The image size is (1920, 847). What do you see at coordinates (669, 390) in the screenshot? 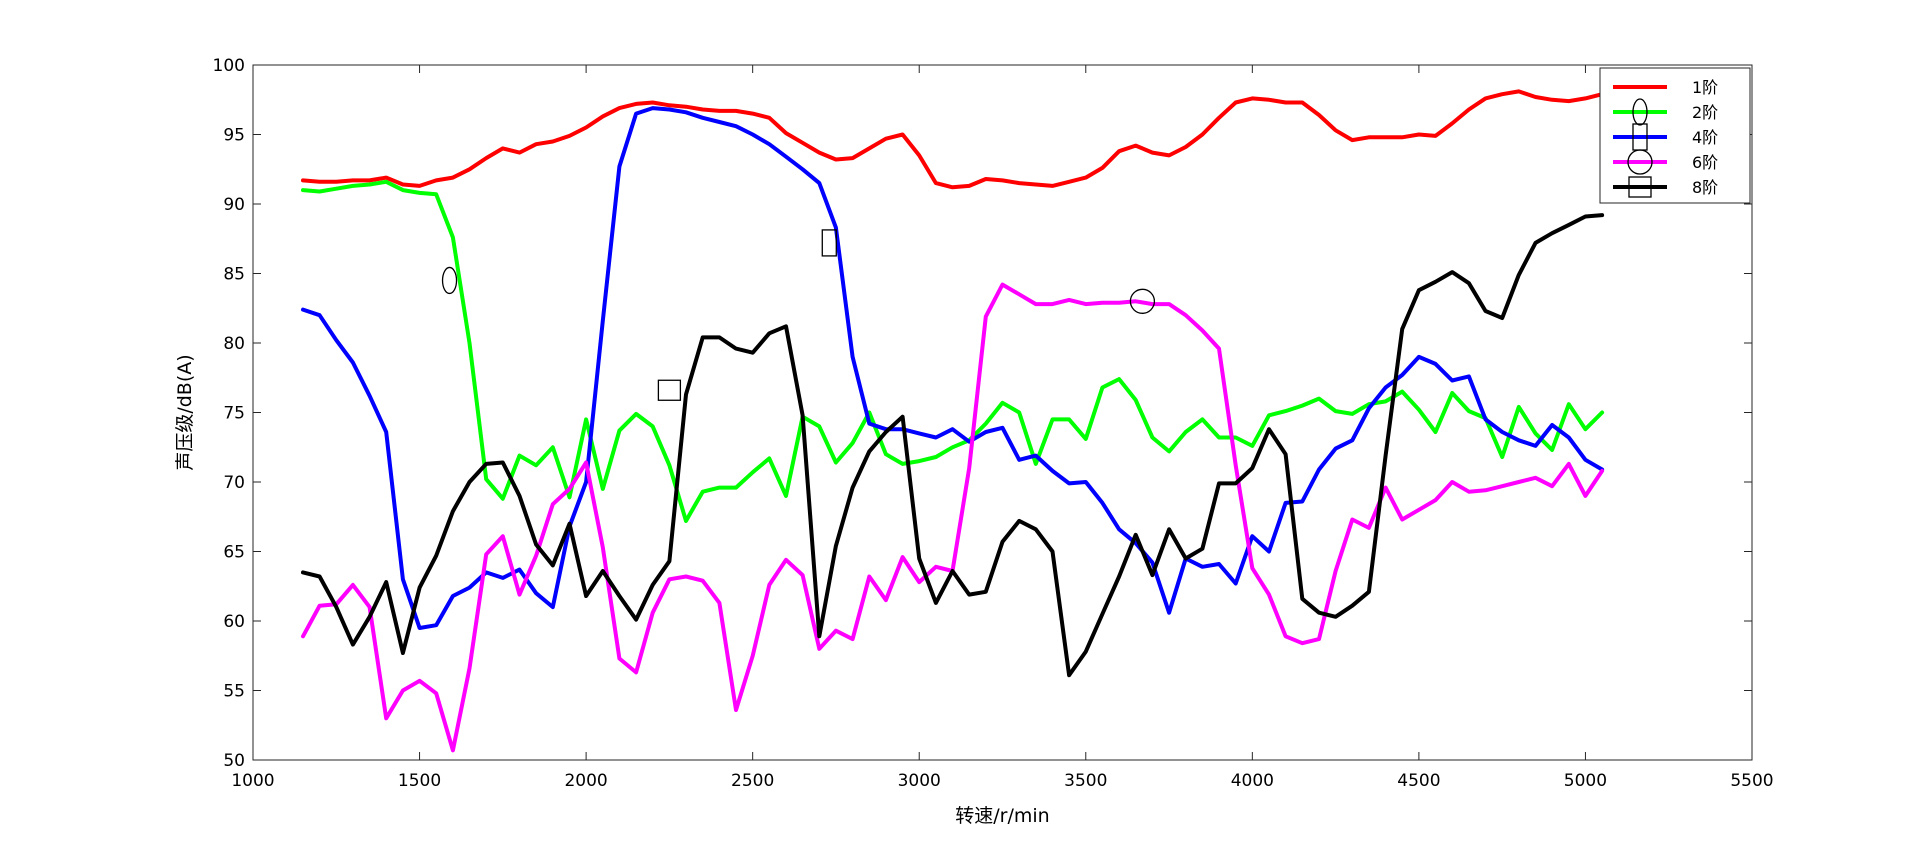
I see `series-marker-square` at bounding box center [669, 390].